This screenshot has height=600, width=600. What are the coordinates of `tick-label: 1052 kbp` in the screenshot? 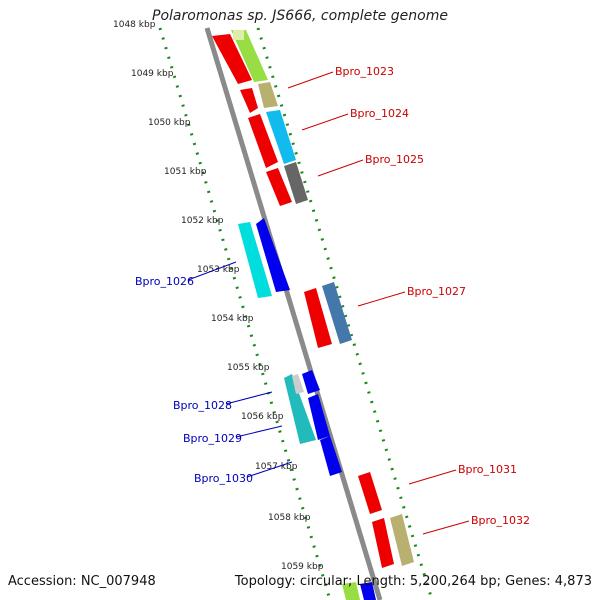 It's located at (202, 221).